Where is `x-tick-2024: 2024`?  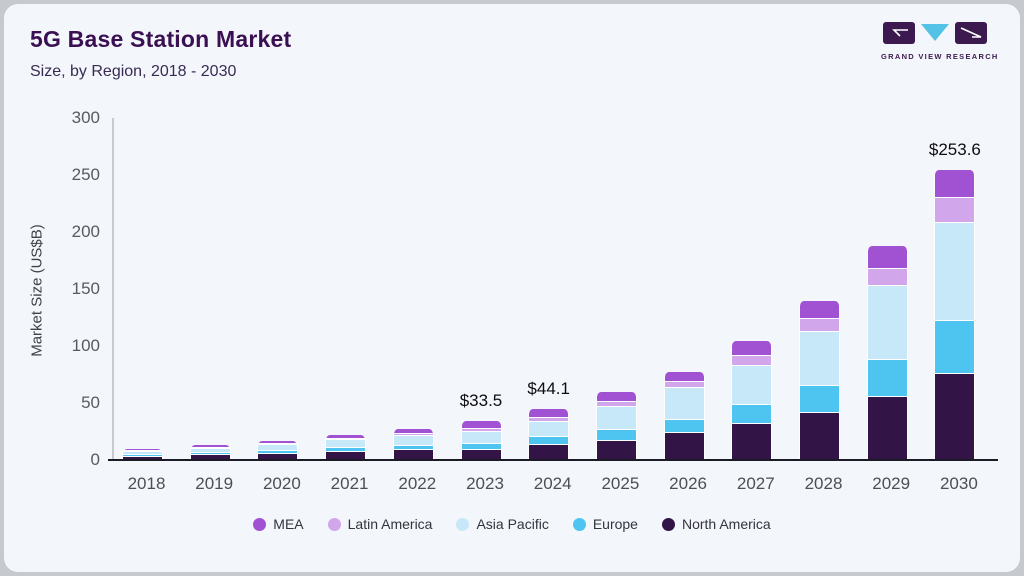 x-tick-2024: 2024 is located at coordinates (552, 483).